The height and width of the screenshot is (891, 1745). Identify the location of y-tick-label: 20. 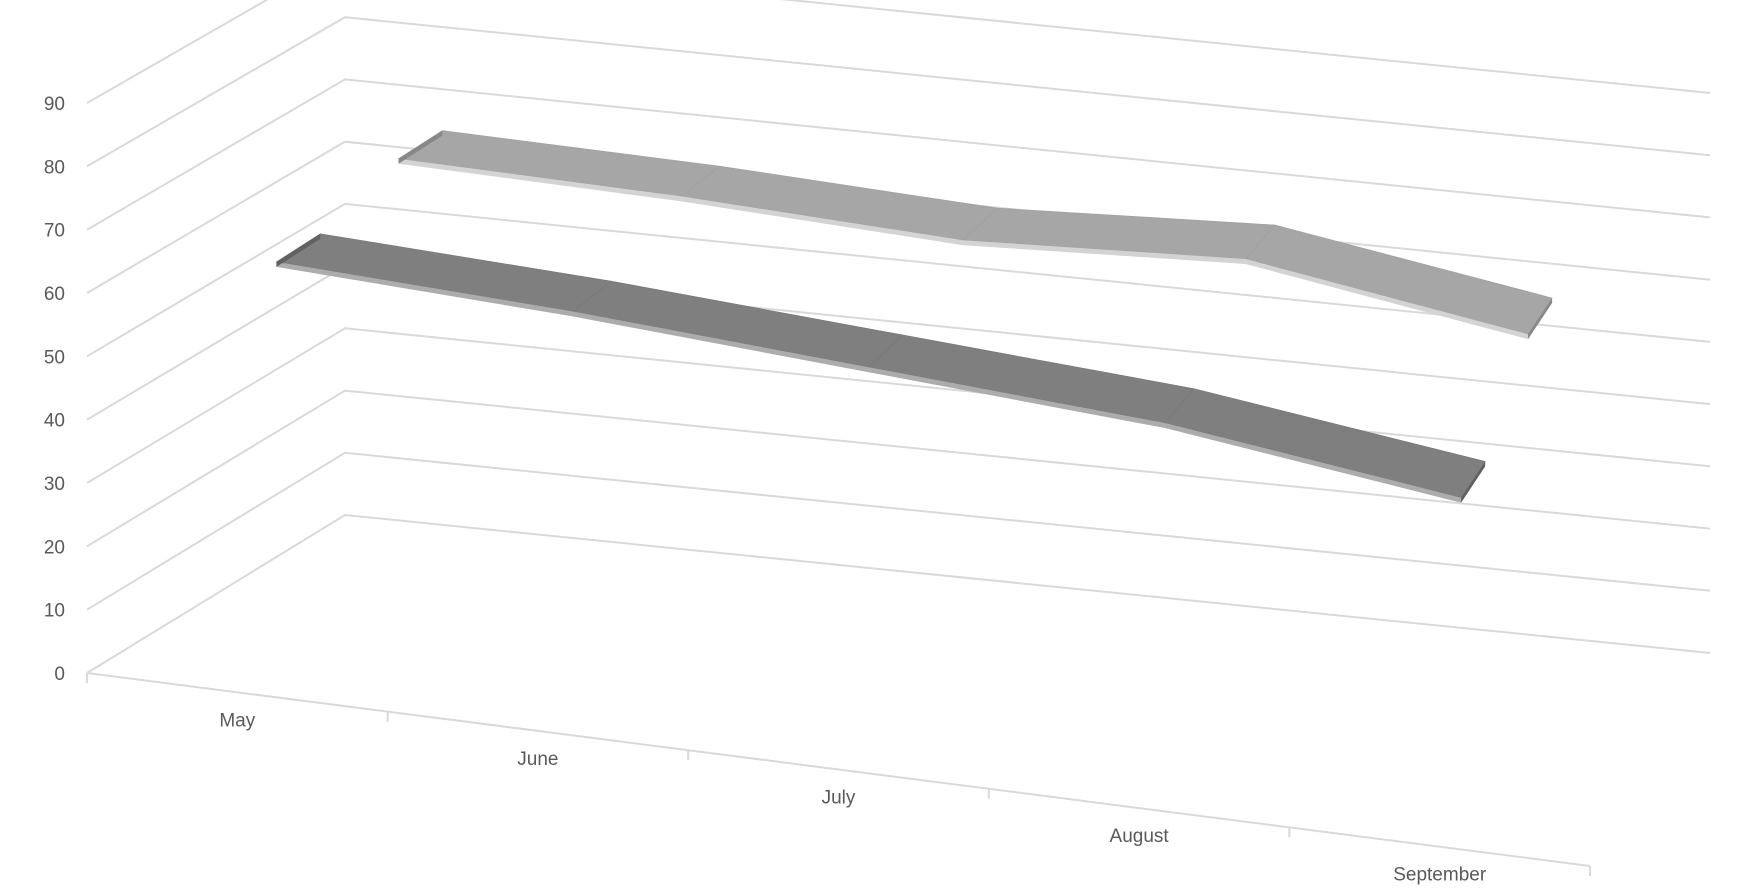
(54, 547).